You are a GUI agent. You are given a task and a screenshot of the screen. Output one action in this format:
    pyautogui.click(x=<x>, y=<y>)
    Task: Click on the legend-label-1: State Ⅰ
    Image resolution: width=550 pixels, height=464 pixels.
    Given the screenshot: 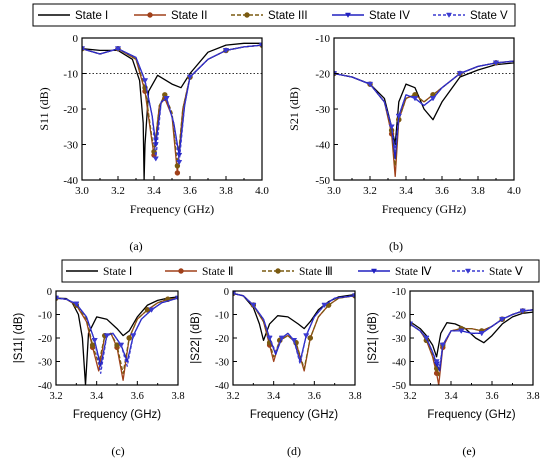 What is the action you would take?
    pyautogui.click(x=117, y=272)
    